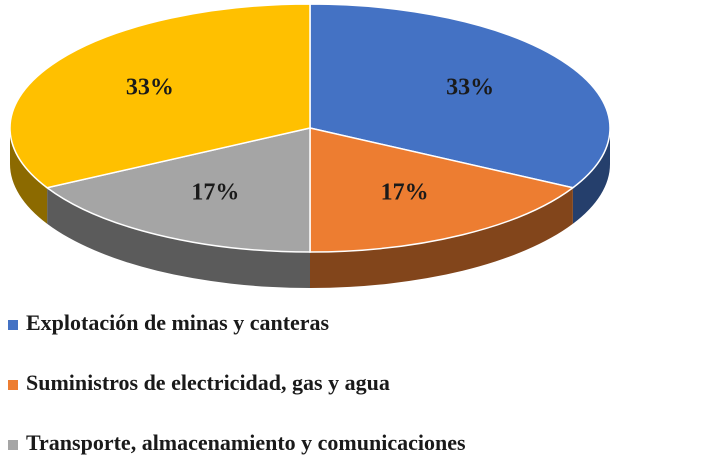 Image resolution: width=726 pixels, height=459 pixels. I want to click on legend-label: Suministros de electricidad, gas y agua, so click(208, 382).